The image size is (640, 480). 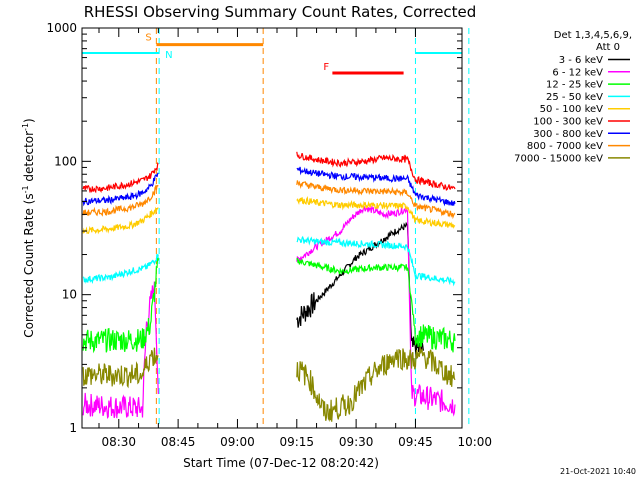 I want to click on series-25-50-kev, so click(x=269, y=261).